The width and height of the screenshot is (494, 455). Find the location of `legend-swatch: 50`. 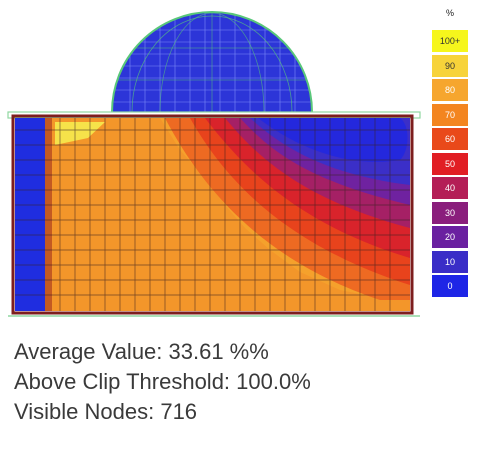

legend-swatch: 50 is located at coordinates (450, 163).